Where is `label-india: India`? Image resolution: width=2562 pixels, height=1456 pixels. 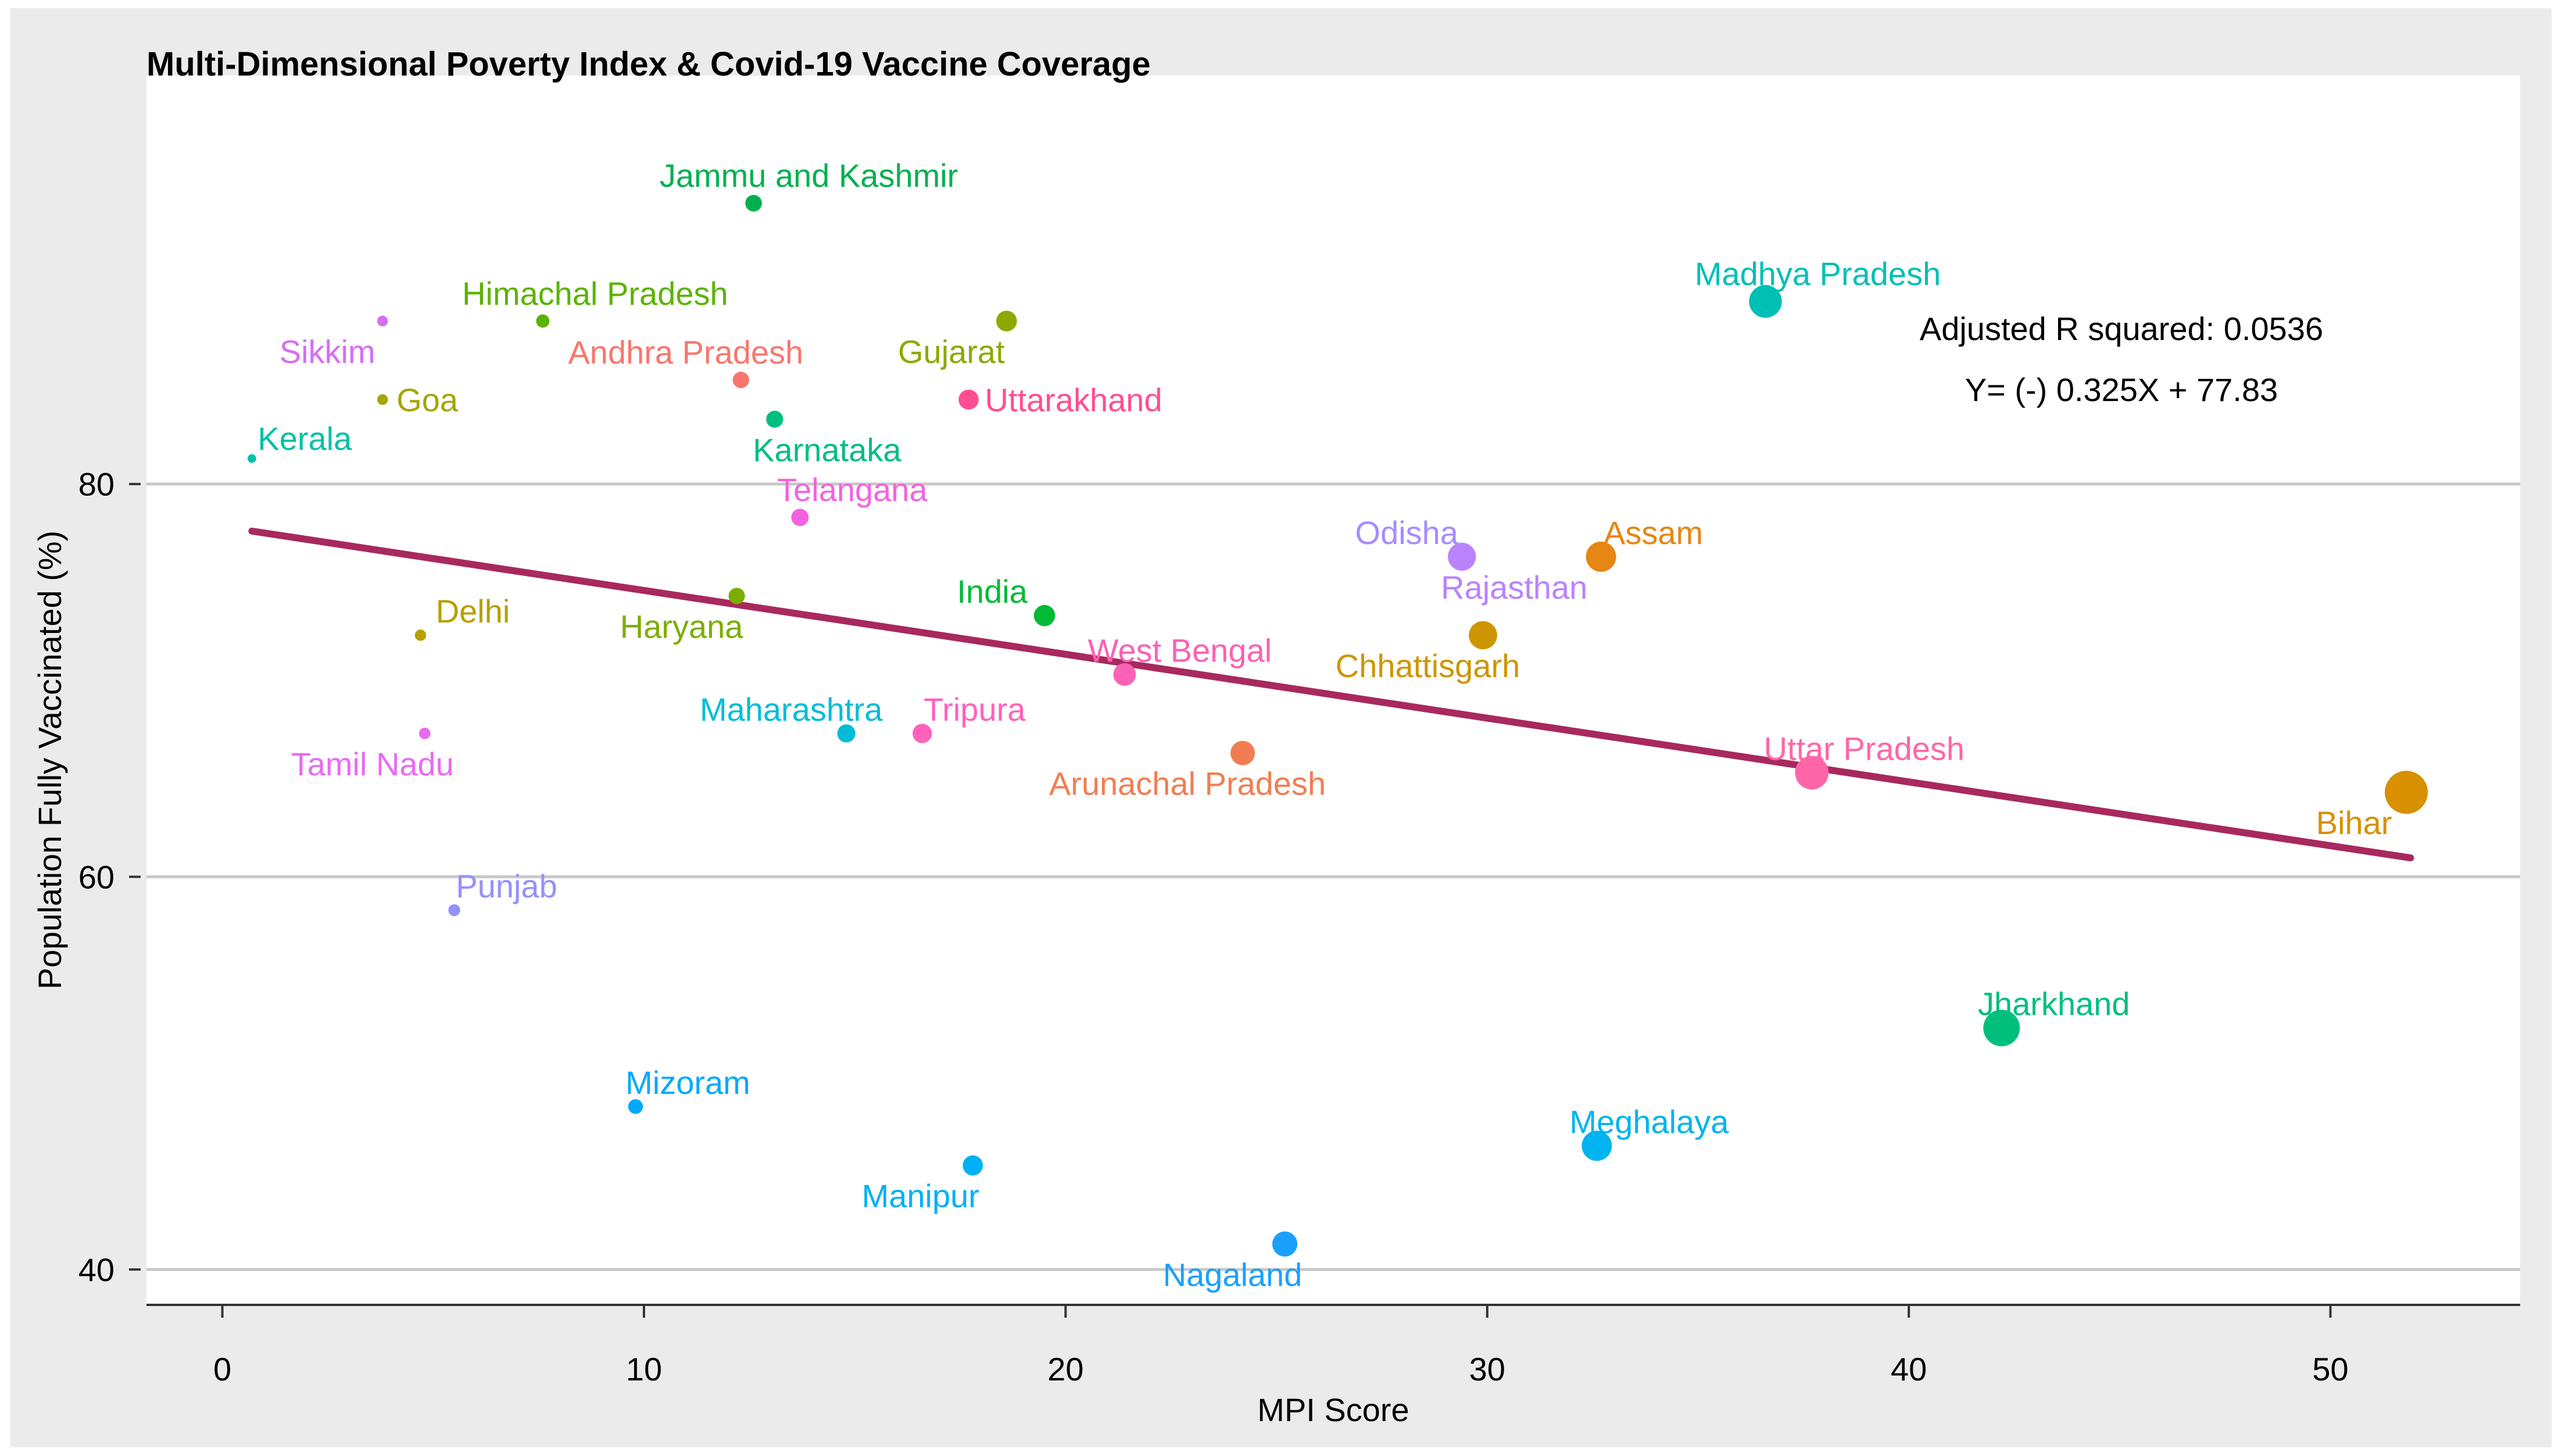
label-india: India is located at coordinates (992, 592).